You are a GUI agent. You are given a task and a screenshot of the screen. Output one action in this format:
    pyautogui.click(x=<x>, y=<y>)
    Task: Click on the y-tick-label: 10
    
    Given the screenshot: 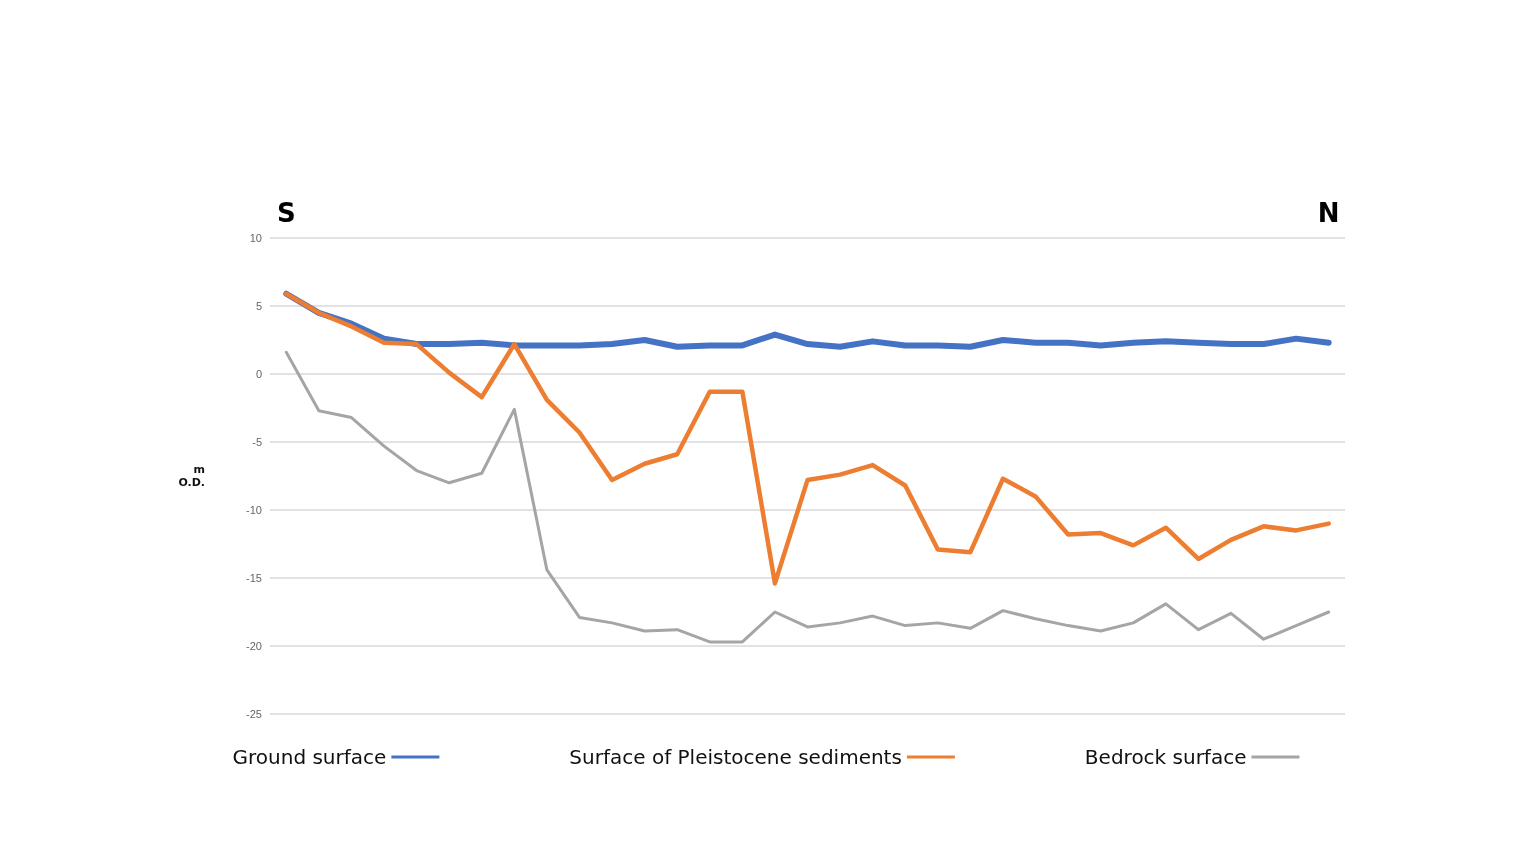 What is the action you would take?
    pyautogui.click(x=255, y=238)
    